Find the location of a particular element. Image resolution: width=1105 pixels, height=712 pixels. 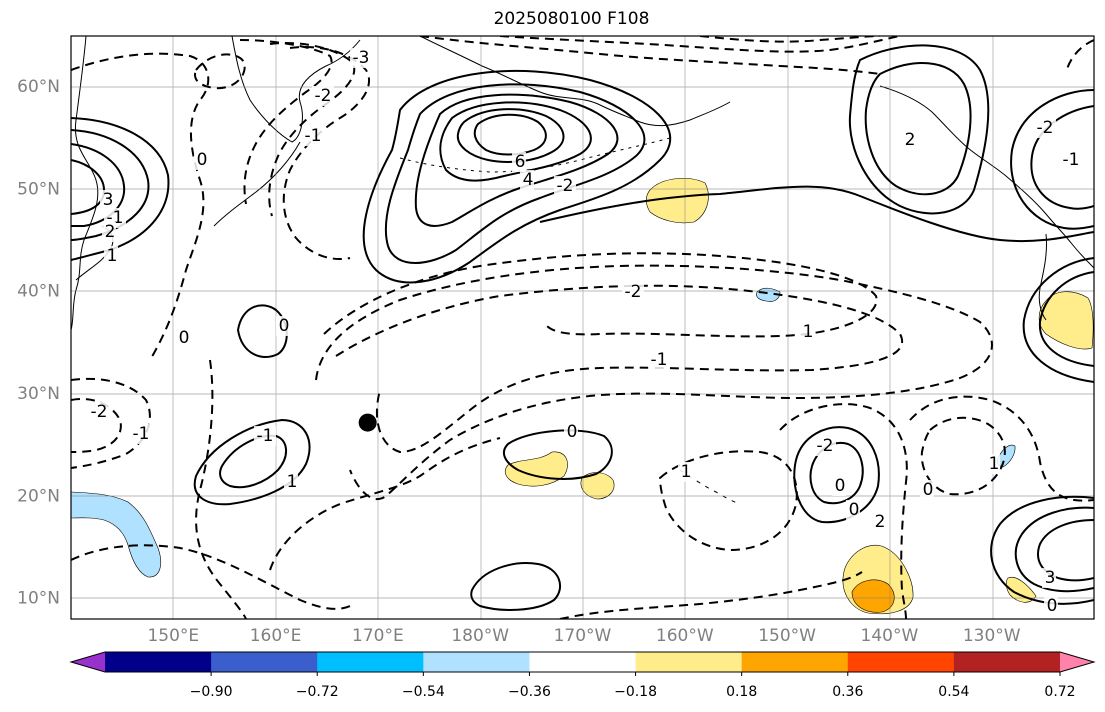

latitude-label: 30°N is located at coordinates (38, 394).